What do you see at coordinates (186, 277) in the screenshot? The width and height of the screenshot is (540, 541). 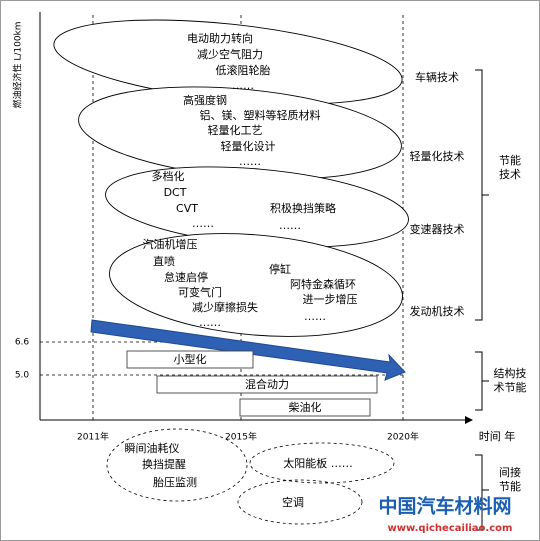 I see `item: 怠速启停` at bounding box center [186, 277].